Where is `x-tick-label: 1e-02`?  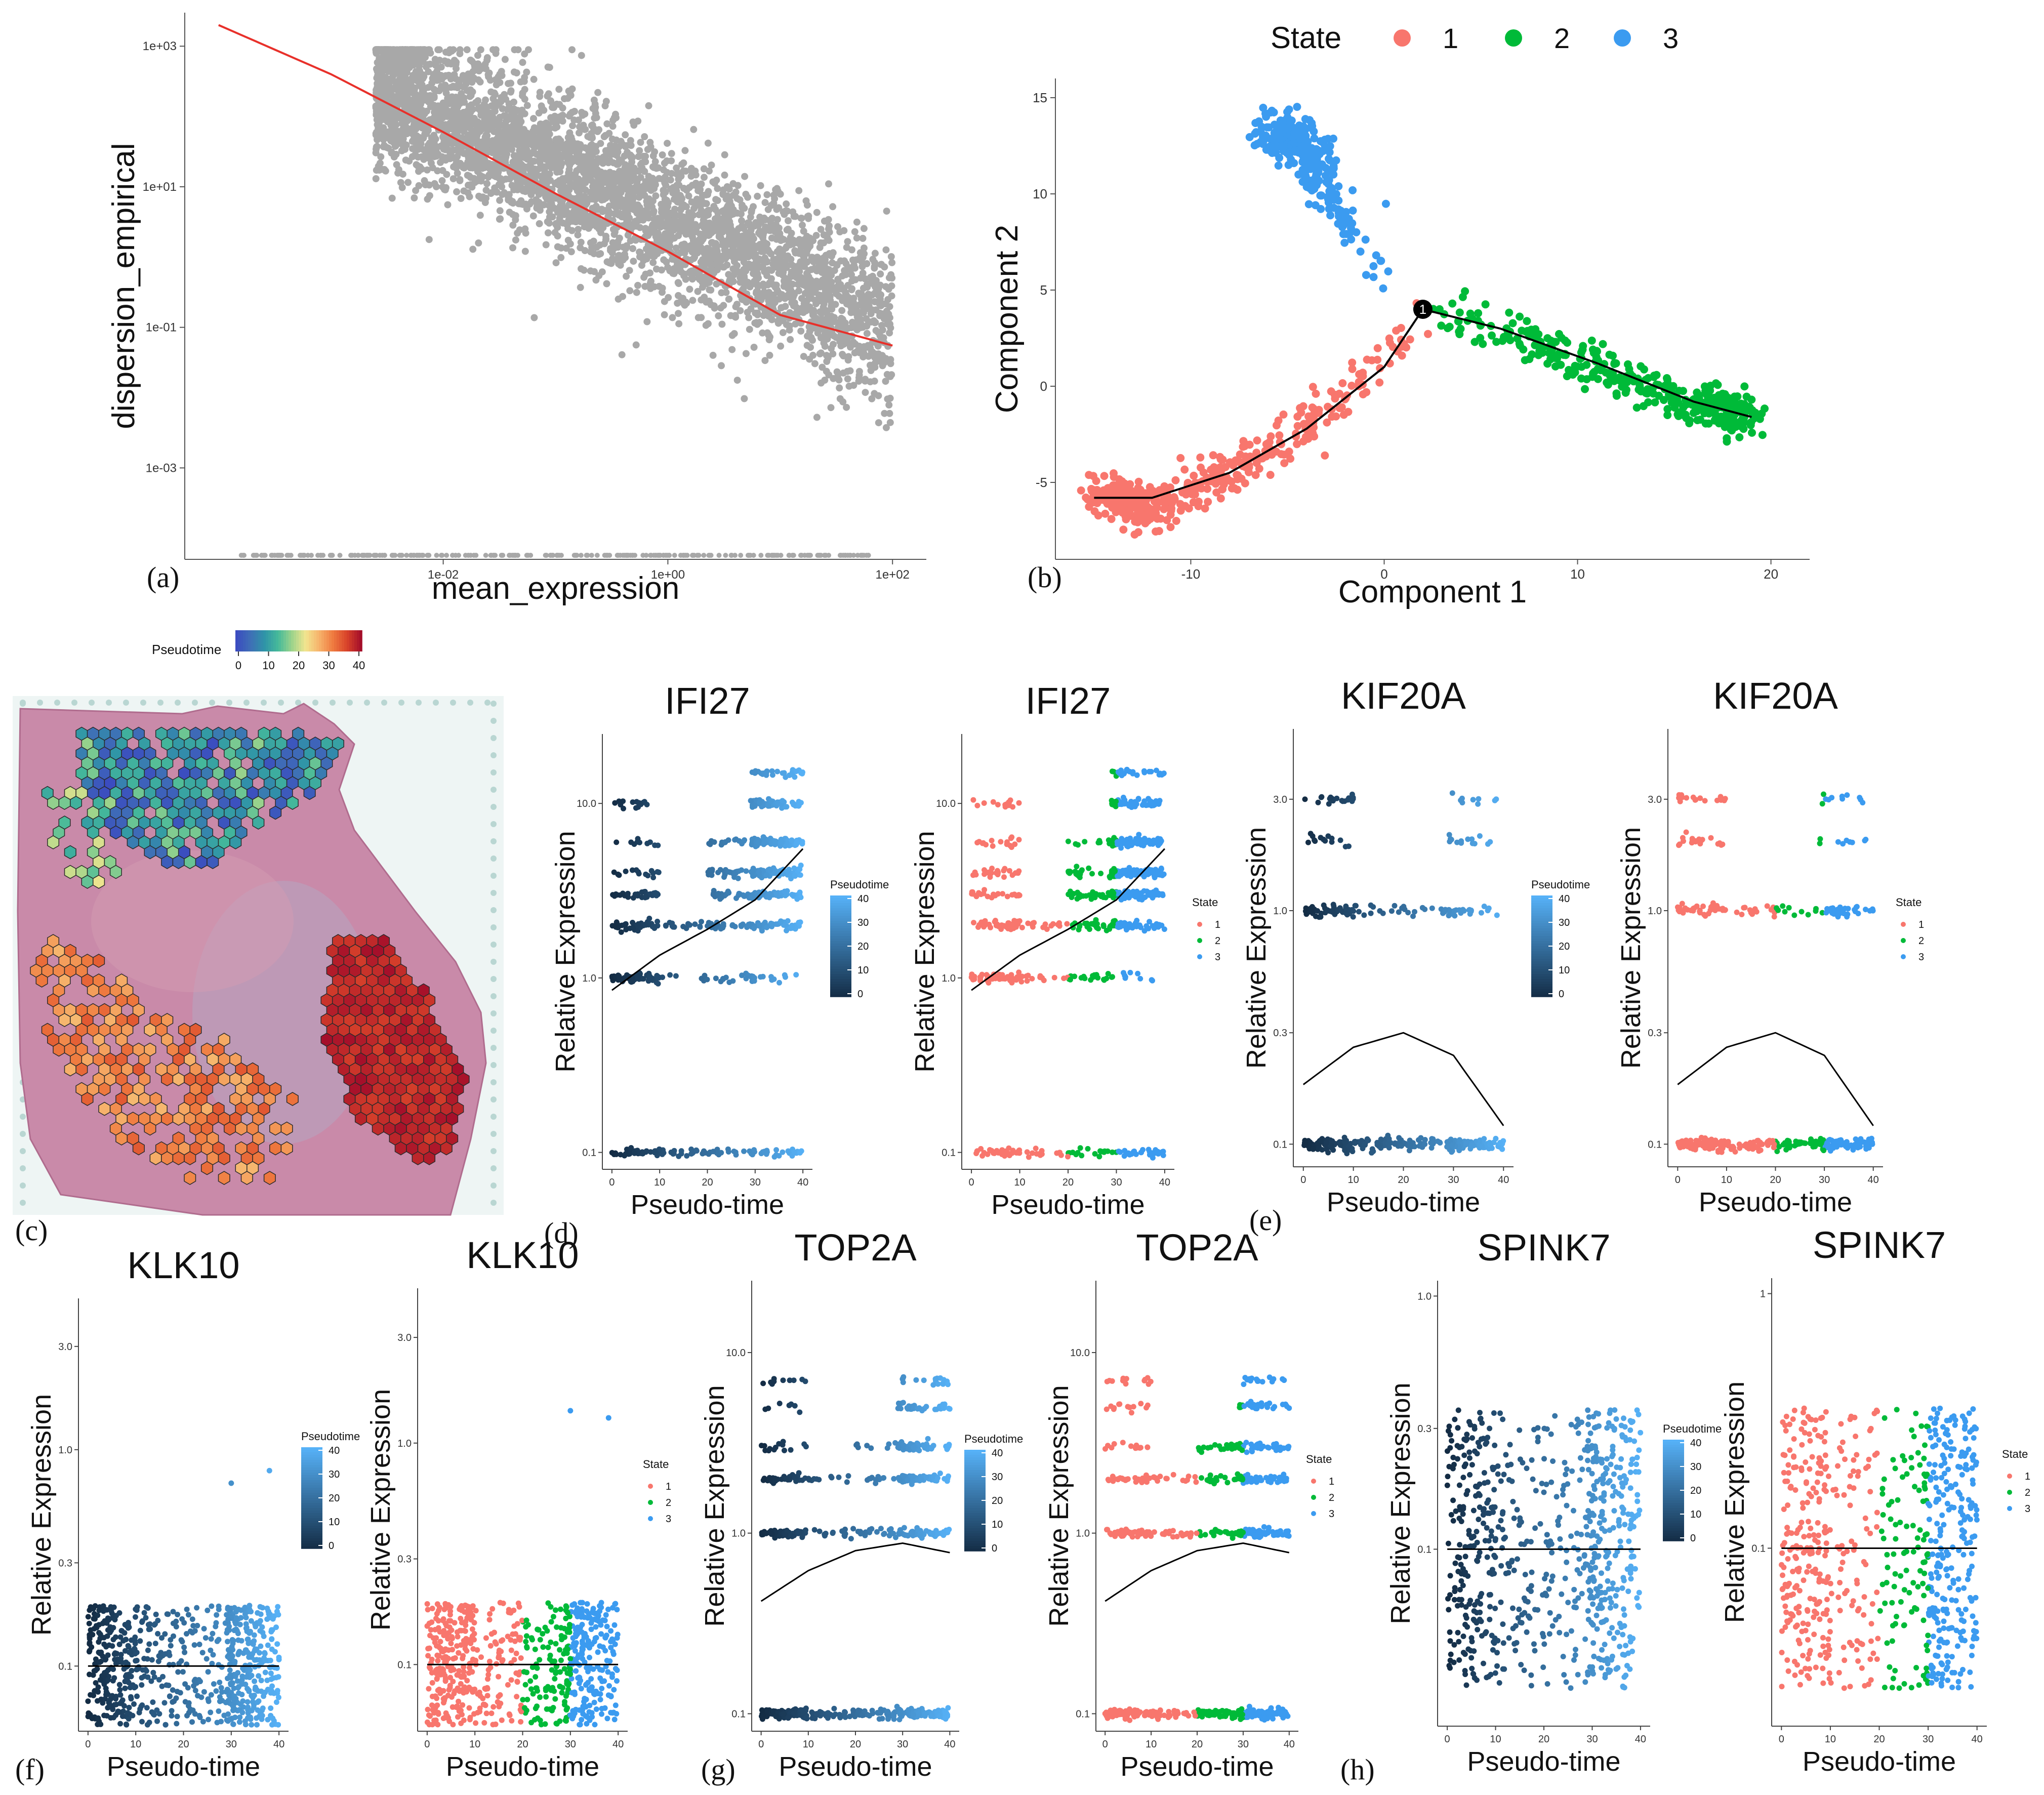
x-tick-label: 1e-02 is located at coordinates (443, 575).